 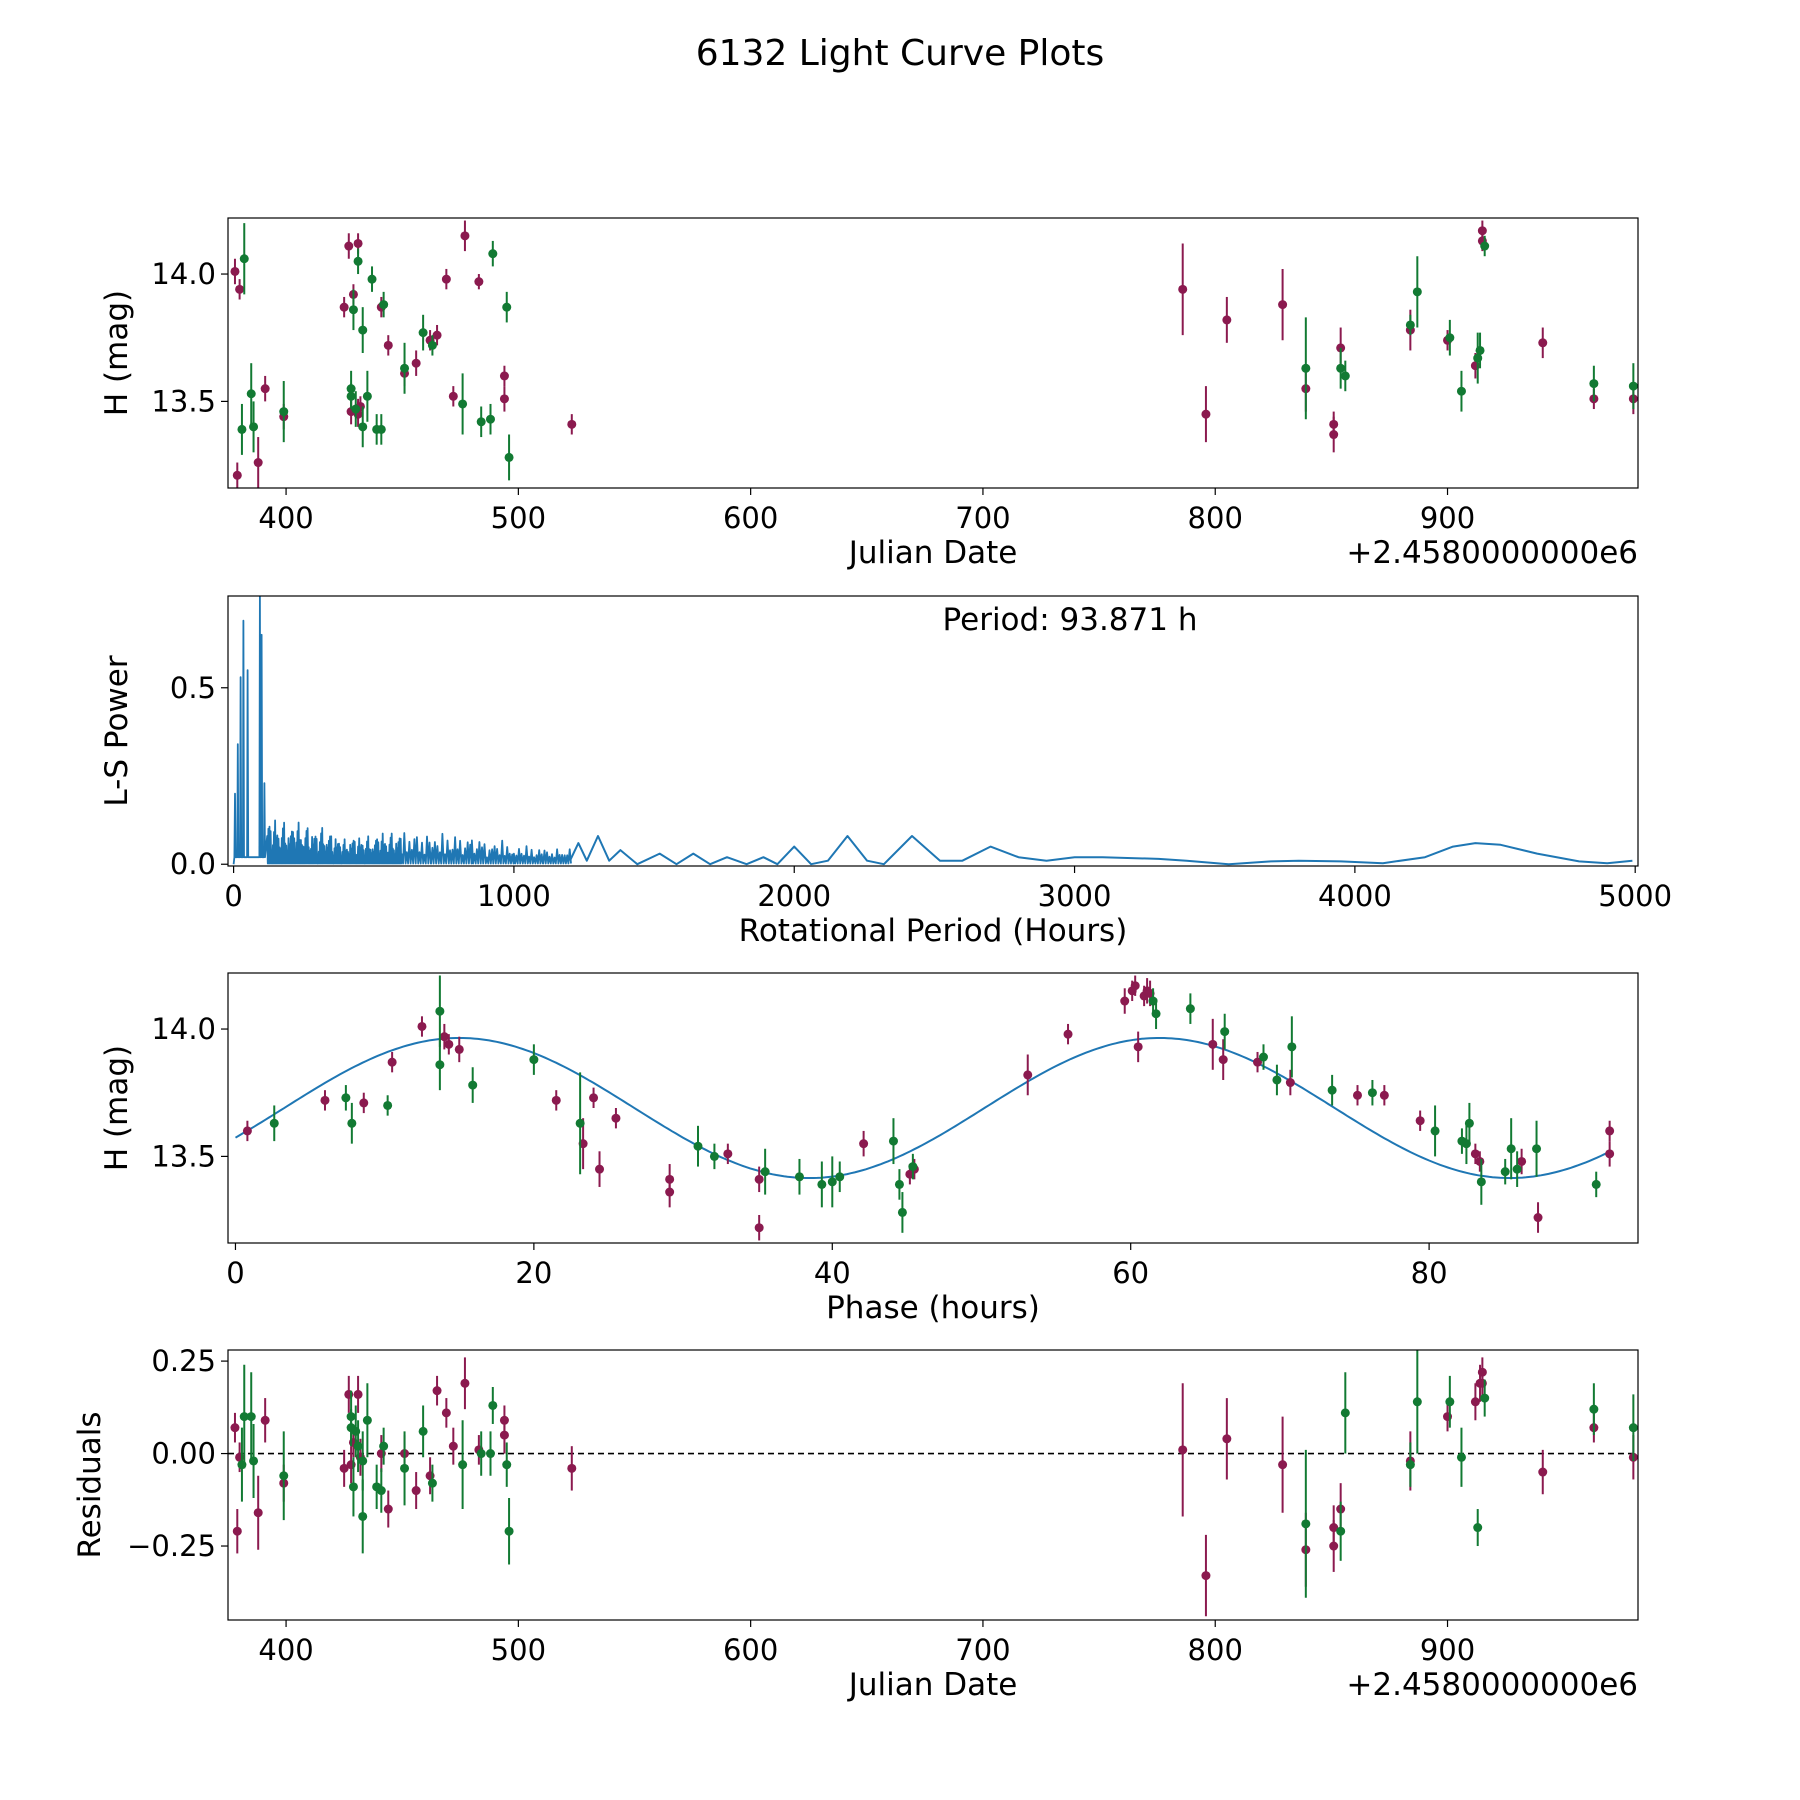 I want to click on x-tick-label: 700, so click(x=982, y=518).